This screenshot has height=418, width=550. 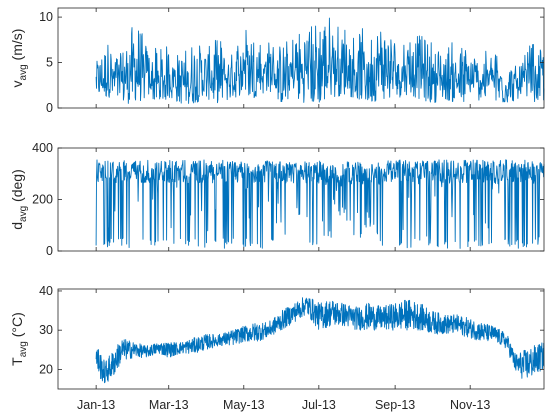 What do you see at coordinates (46, 291) in the screenshot?
I see `y-tick-label: 40` at bounding box center [46, 291].